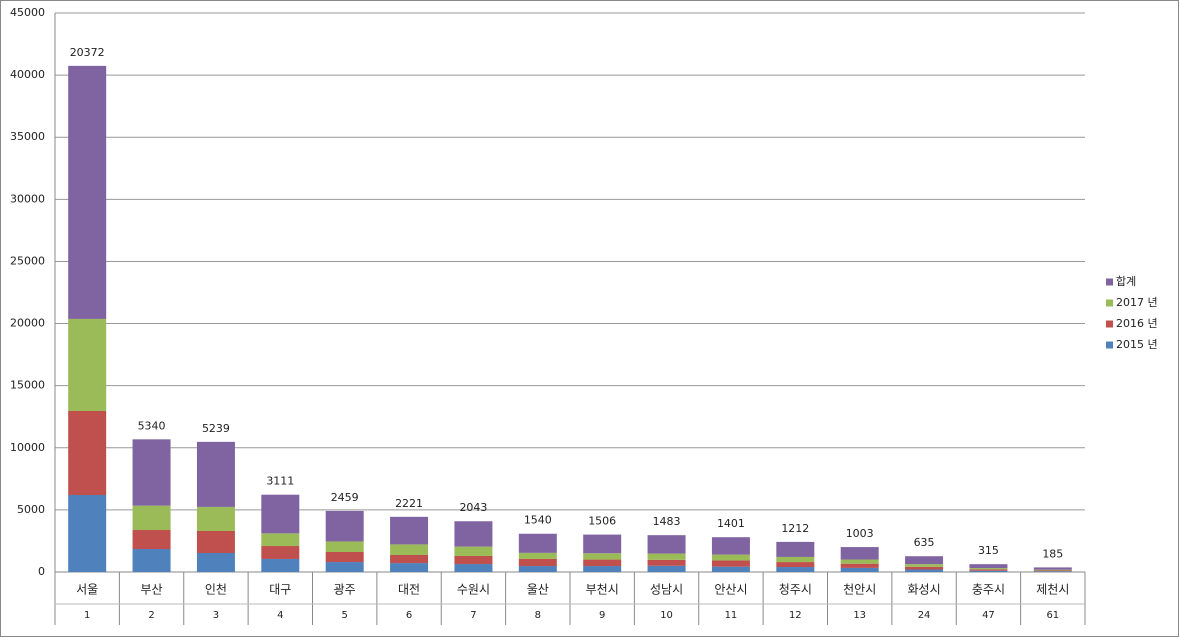  I want to click on y-tick-label: 20000, so click(27, 323).